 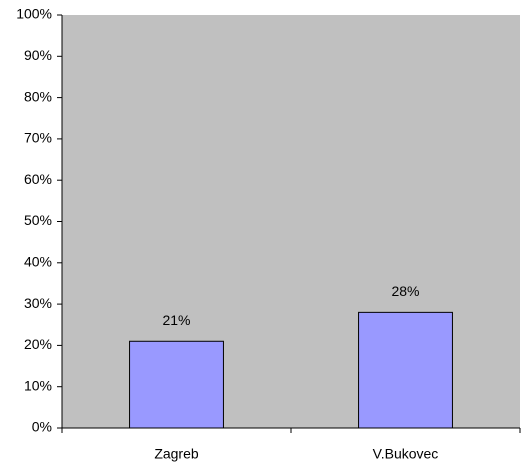 What do you see at coordinates (38, 220) in the screenshot?
I see `y-tick-label: 50%` at bounding box center [38, 220].